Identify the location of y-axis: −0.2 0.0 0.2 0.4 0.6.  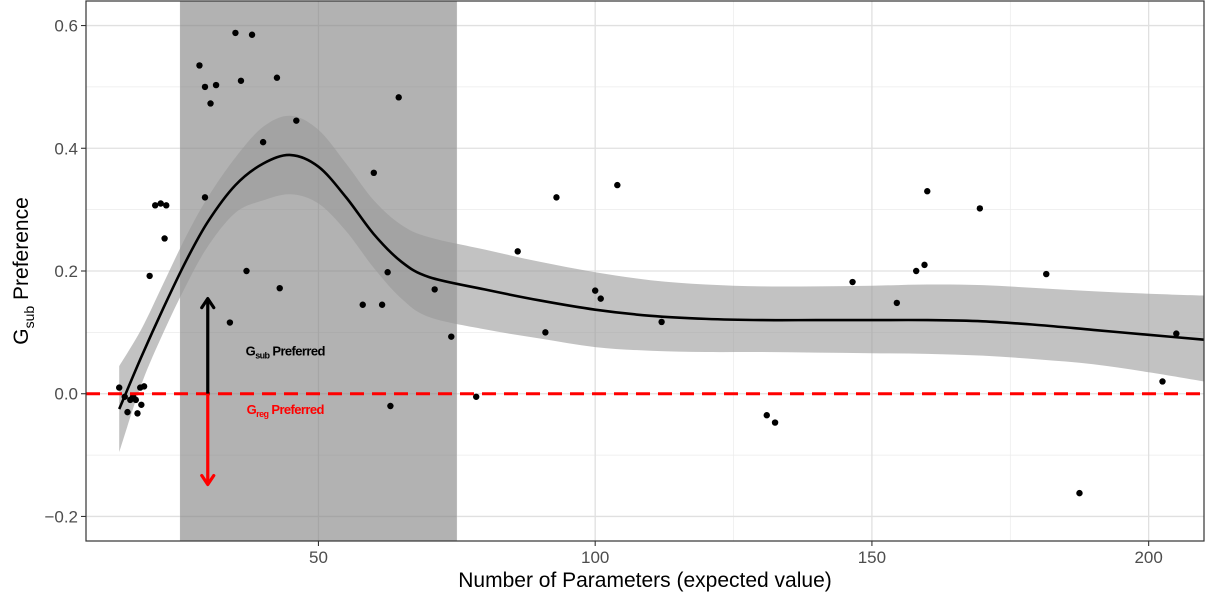
(65, 271).